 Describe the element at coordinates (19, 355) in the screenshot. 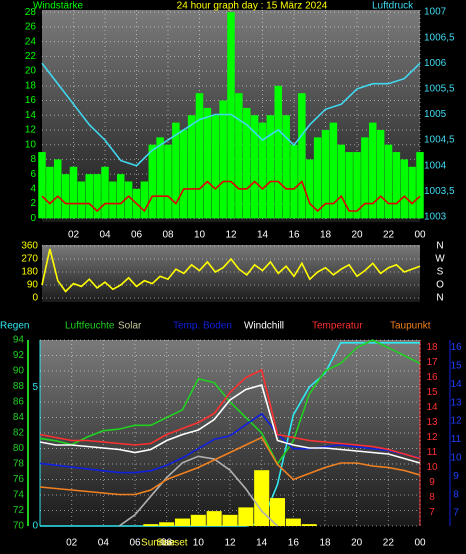

I see `y-tick-label: 92` at that location.